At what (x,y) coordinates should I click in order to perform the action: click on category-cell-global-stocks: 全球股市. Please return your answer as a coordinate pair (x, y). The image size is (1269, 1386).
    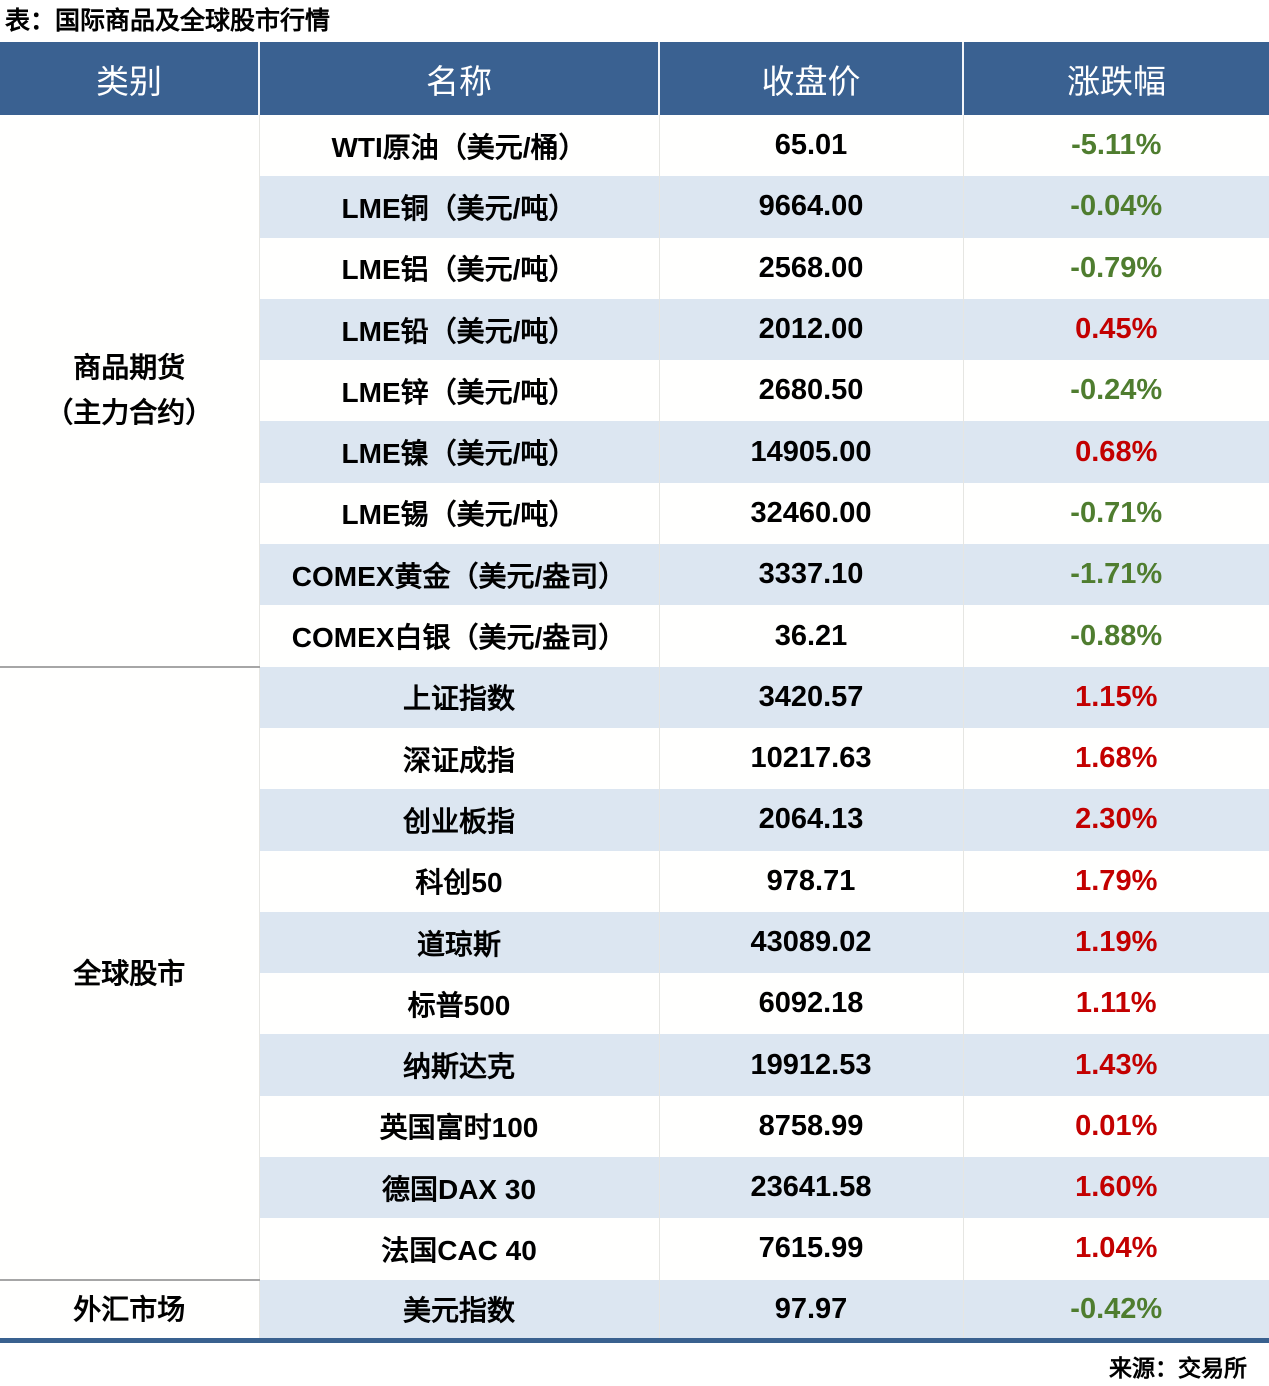
    Looking at the image, I should click on (130, 972).